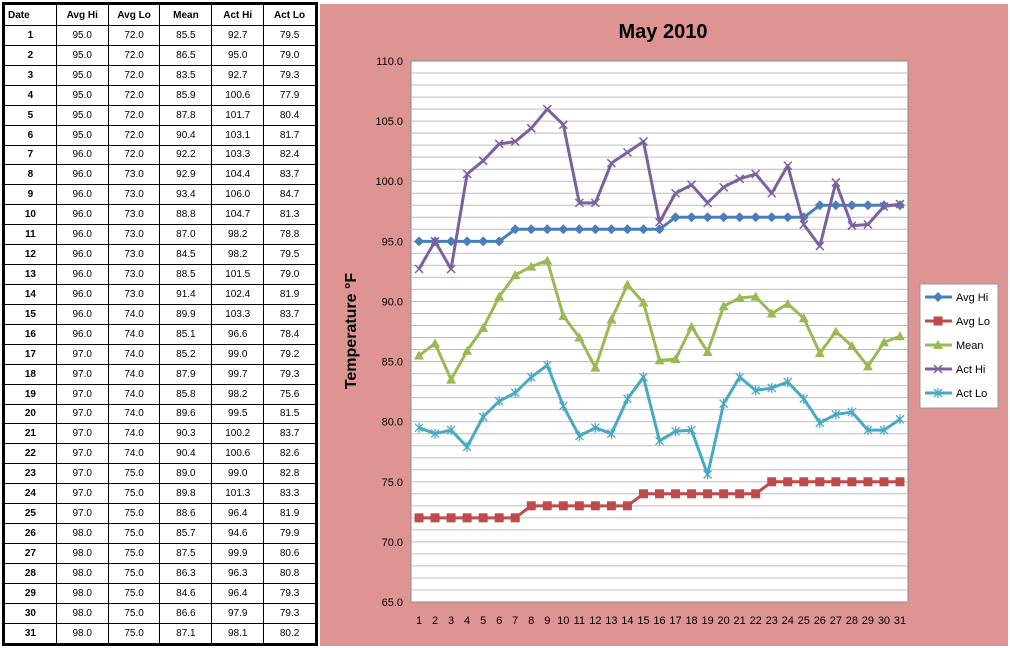 This screenshot has height=648, width=1010. What do you see at coordinates (186, 334) in the screenshot?
I see `table-cell: 85.1` at bounding box center [186, 334].